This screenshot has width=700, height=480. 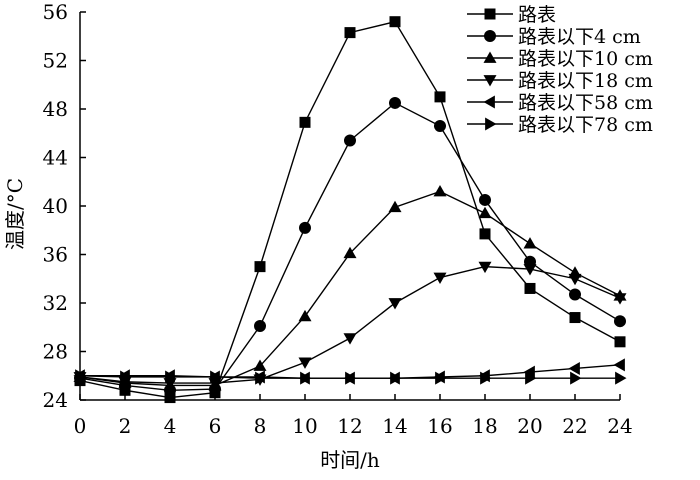 I want to click on legend-item: 路表以下58 cm, so click(x=560, y=103).